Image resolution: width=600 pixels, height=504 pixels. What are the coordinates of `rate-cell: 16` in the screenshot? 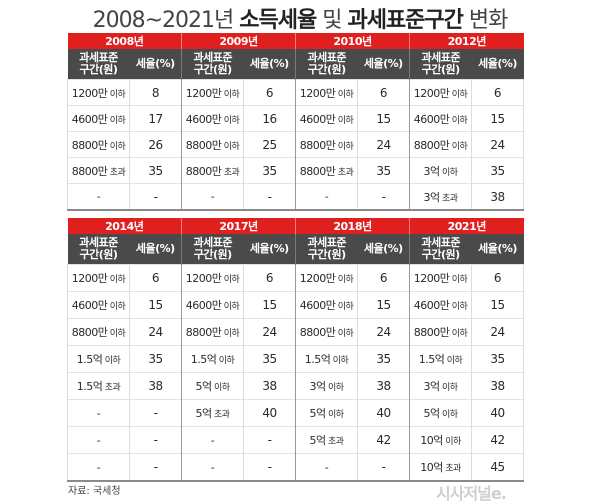 It's located at (269, 118).